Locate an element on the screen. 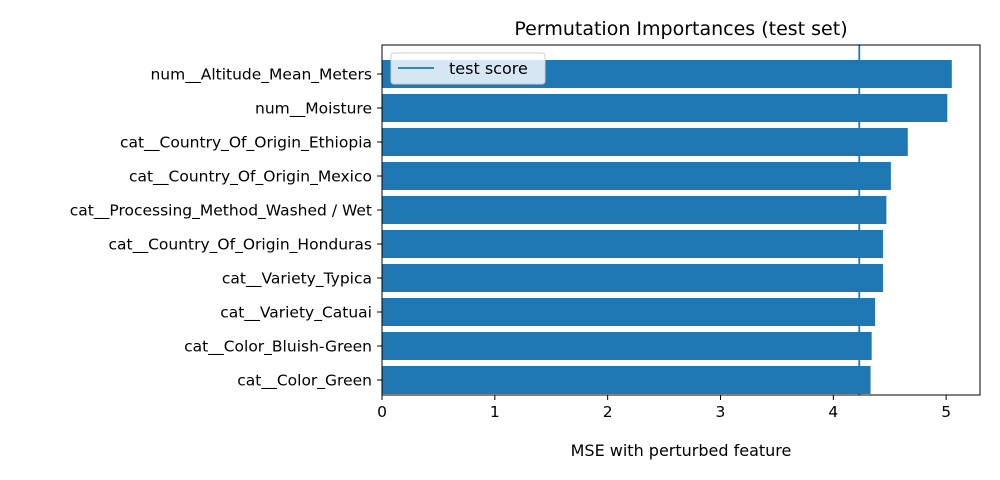 The image size is (1000, 480). legend-box is located at coordinates (468, 68).